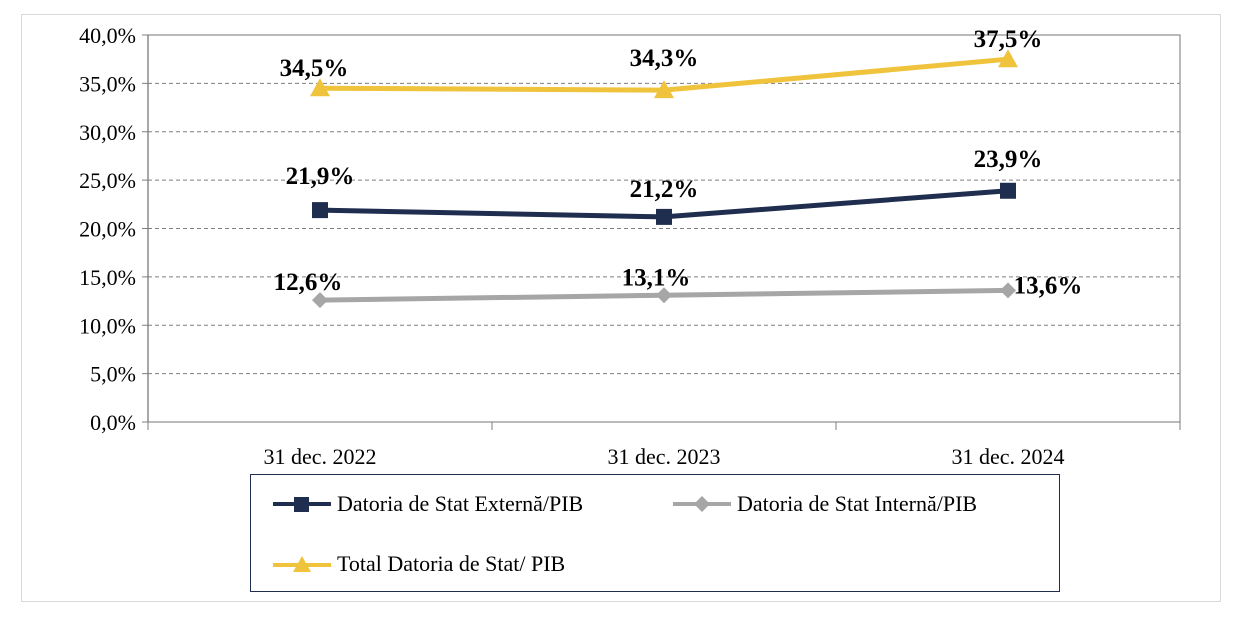 The height and width of the screenshot is (620, 1240). What do you see at coordinates (664, 189) in the screenshot?
I see `data-label: 21,2%` at bounding box center [664, 189].